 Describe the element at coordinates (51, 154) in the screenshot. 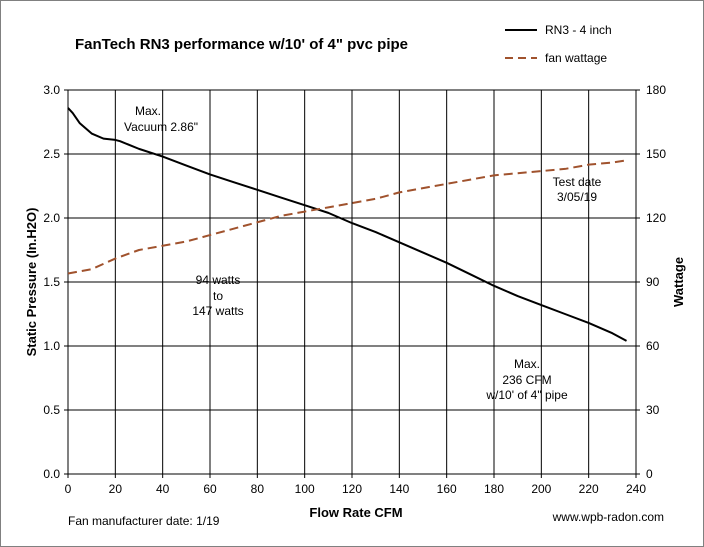

I see `y-tick-label: 2.5` at that location.